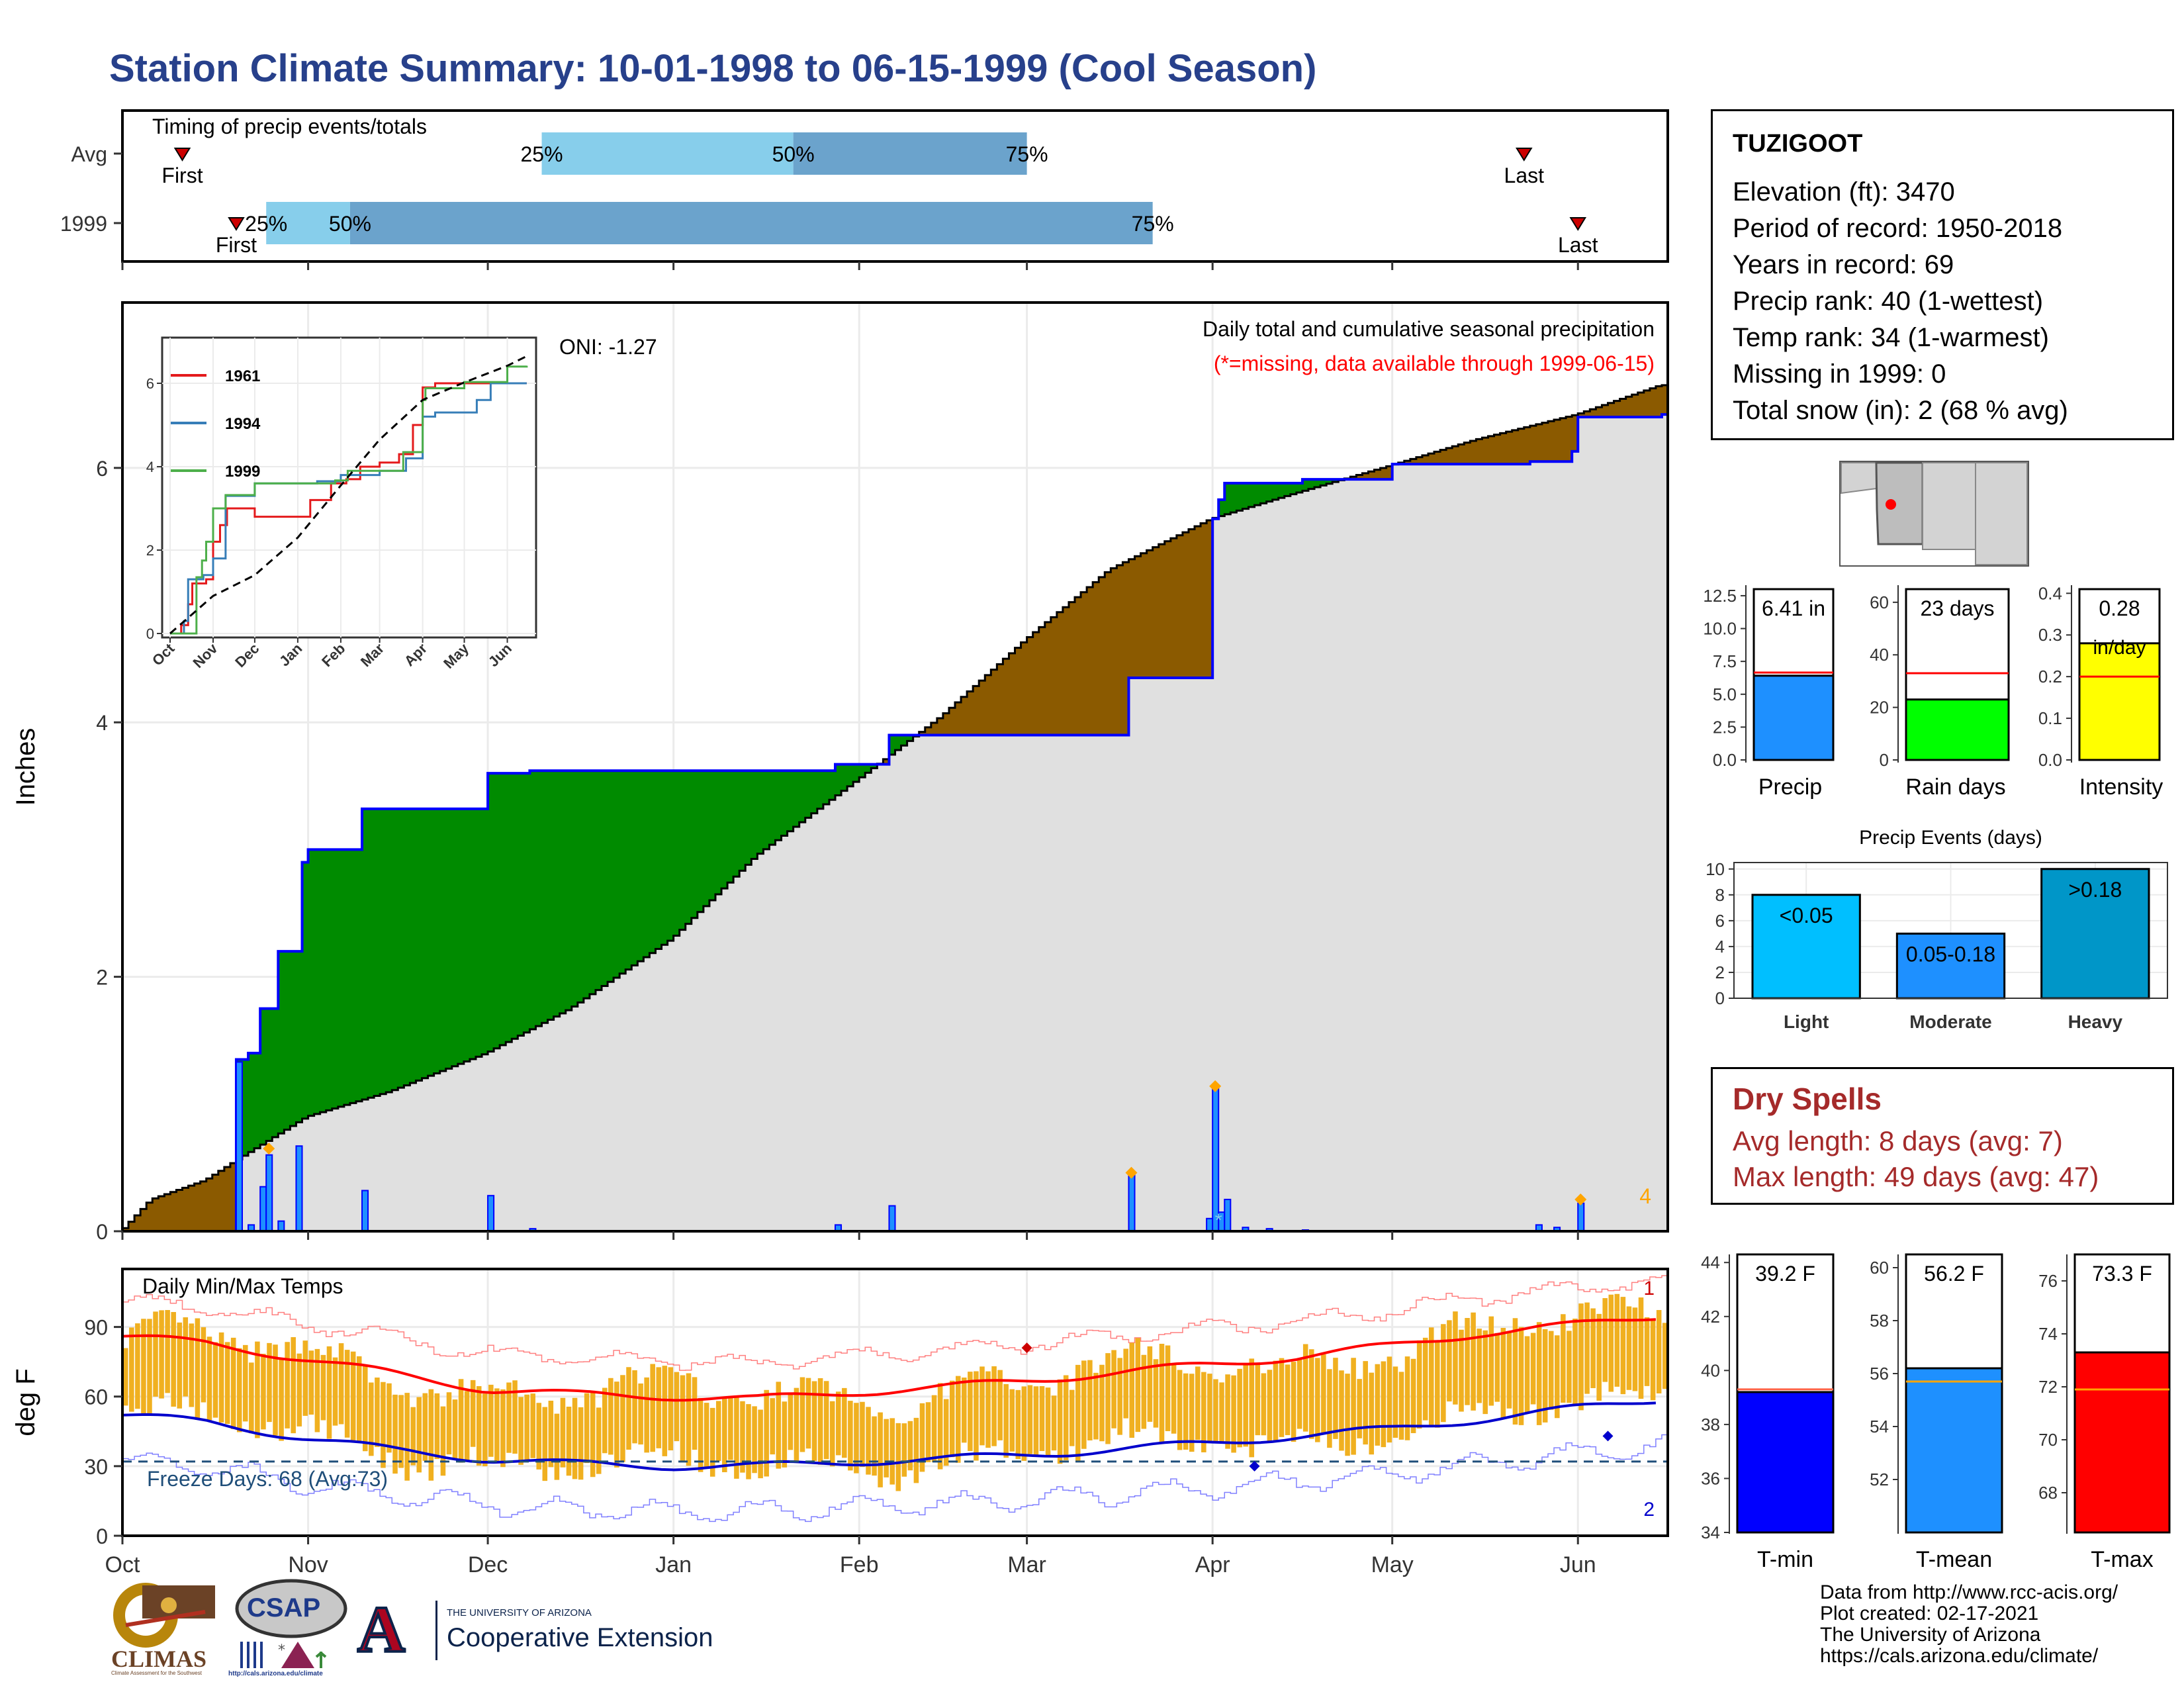 This screenshot has width=2184, height=1688. What do you see at coordinates (1840, 374) in the screenshot?
I see `station-missing: Missing in 1999: 0` at bounding box center [1840, 374].